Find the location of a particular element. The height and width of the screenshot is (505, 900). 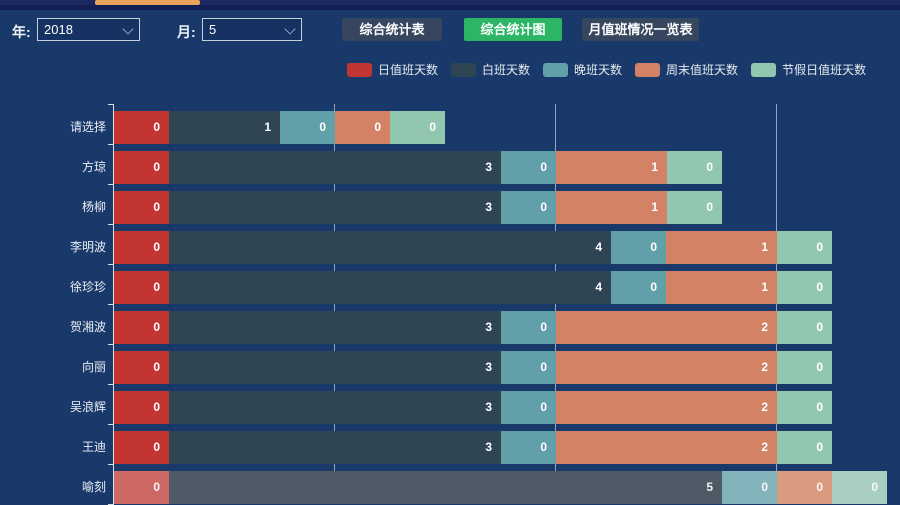

legend-item-2: 晚班天数 is located at coordinates (582, 69).